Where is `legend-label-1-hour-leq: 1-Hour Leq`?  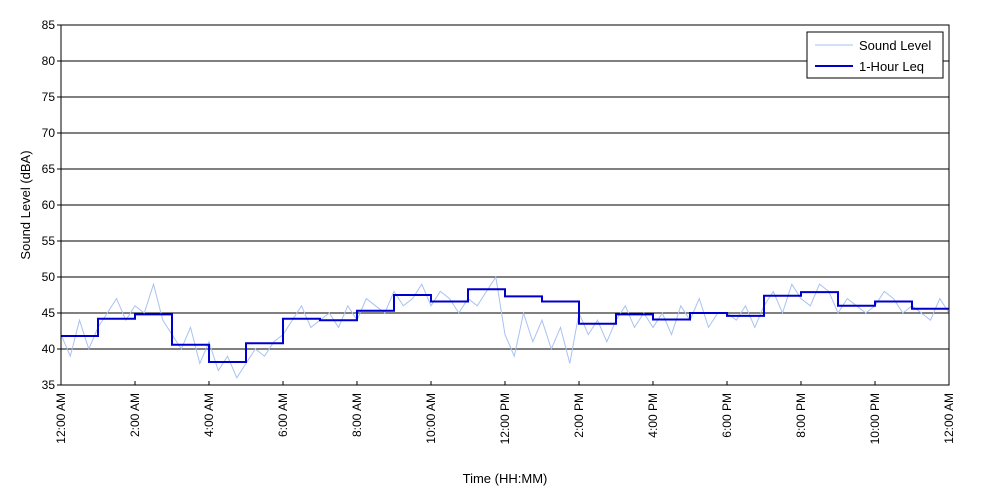 legend-label-1-hour-leq: 1-Hour Leq is located at coordinates (891, 66).